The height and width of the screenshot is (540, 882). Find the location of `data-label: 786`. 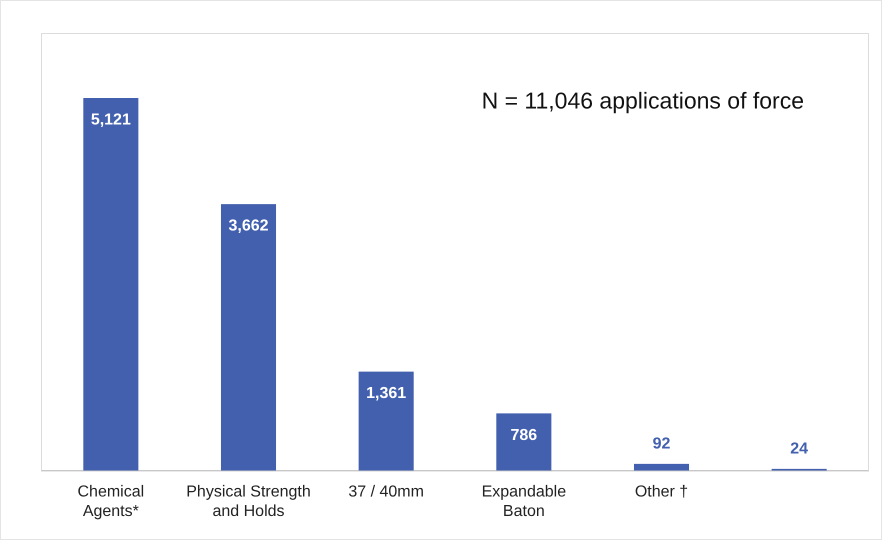

data-label: 786 is located at coordinates (524, 435).